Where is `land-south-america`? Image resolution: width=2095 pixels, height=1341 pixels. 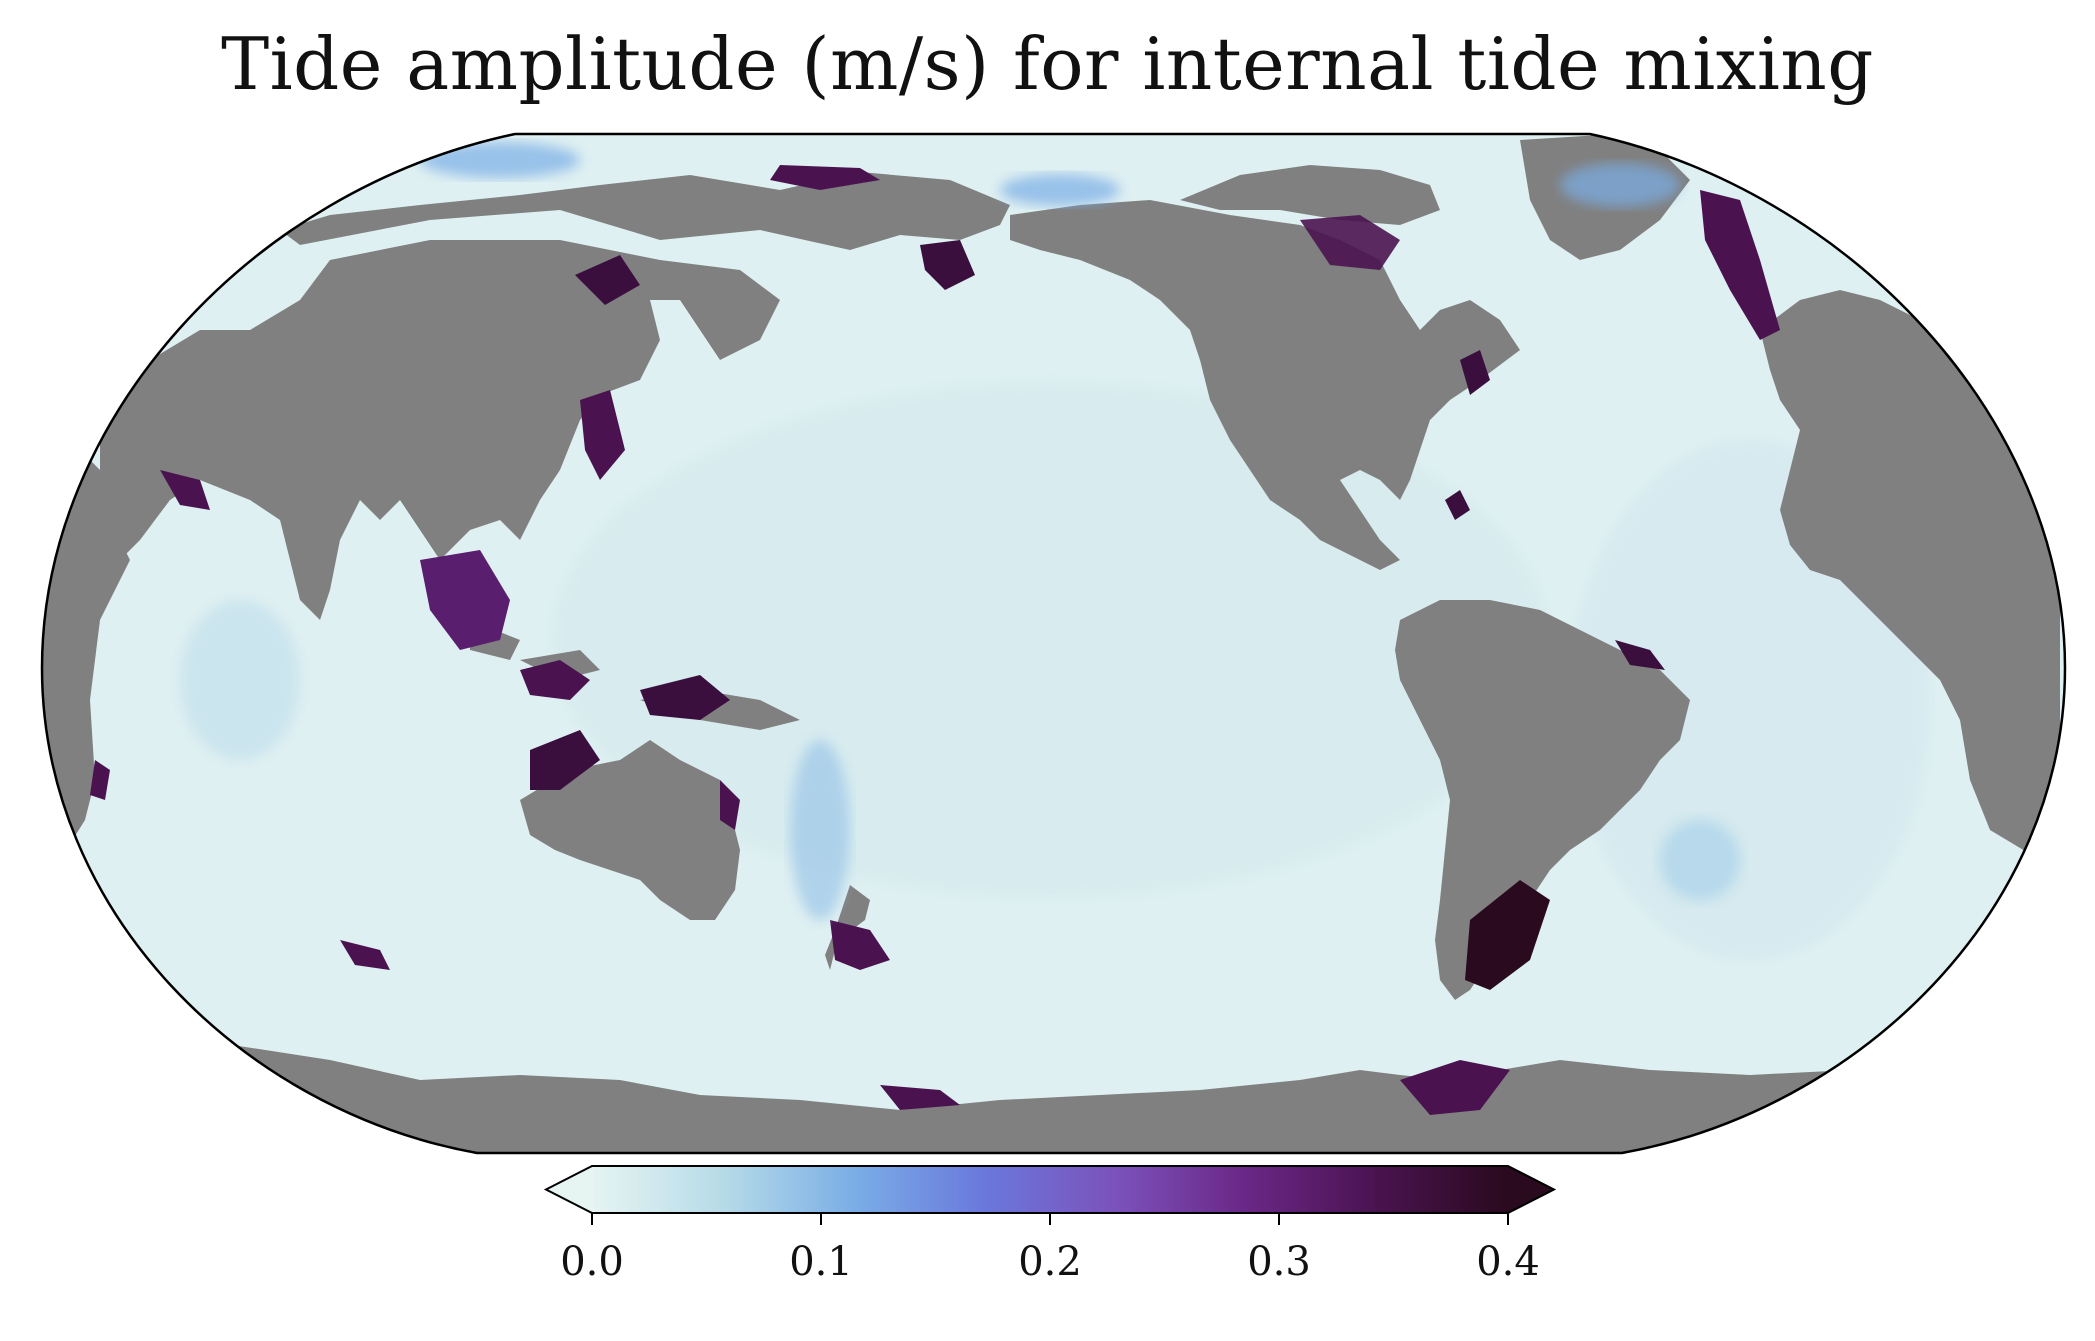
land-south-america is located at coordinates (1542, 800).